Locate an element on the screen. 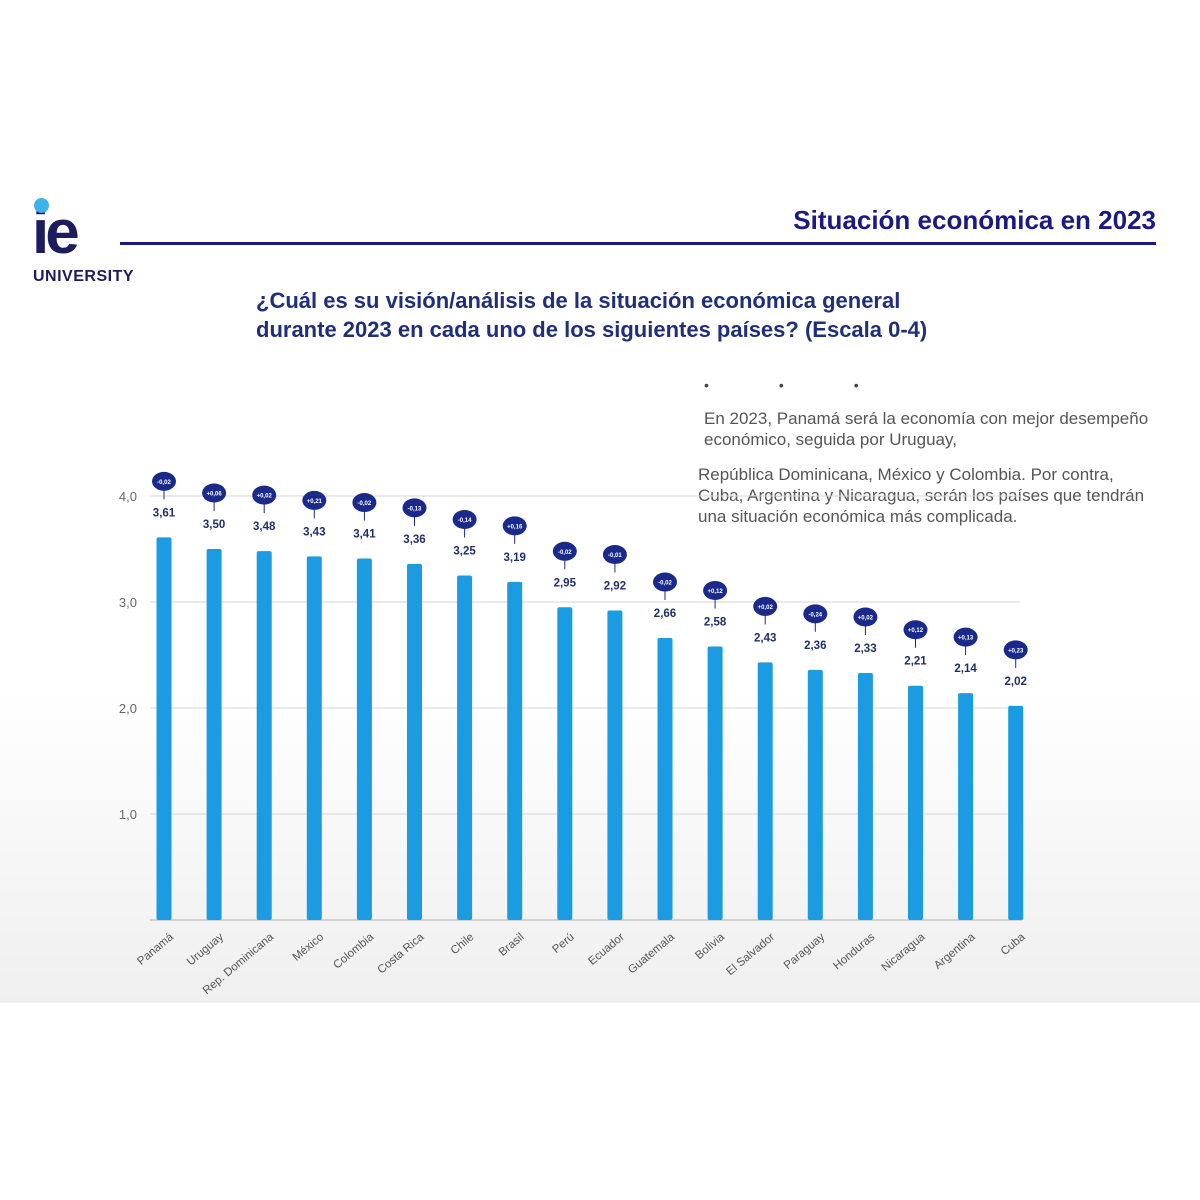 This screenshot has height=1200, width=1200. value-label: 3,50 is located at coordinates (214, 525).